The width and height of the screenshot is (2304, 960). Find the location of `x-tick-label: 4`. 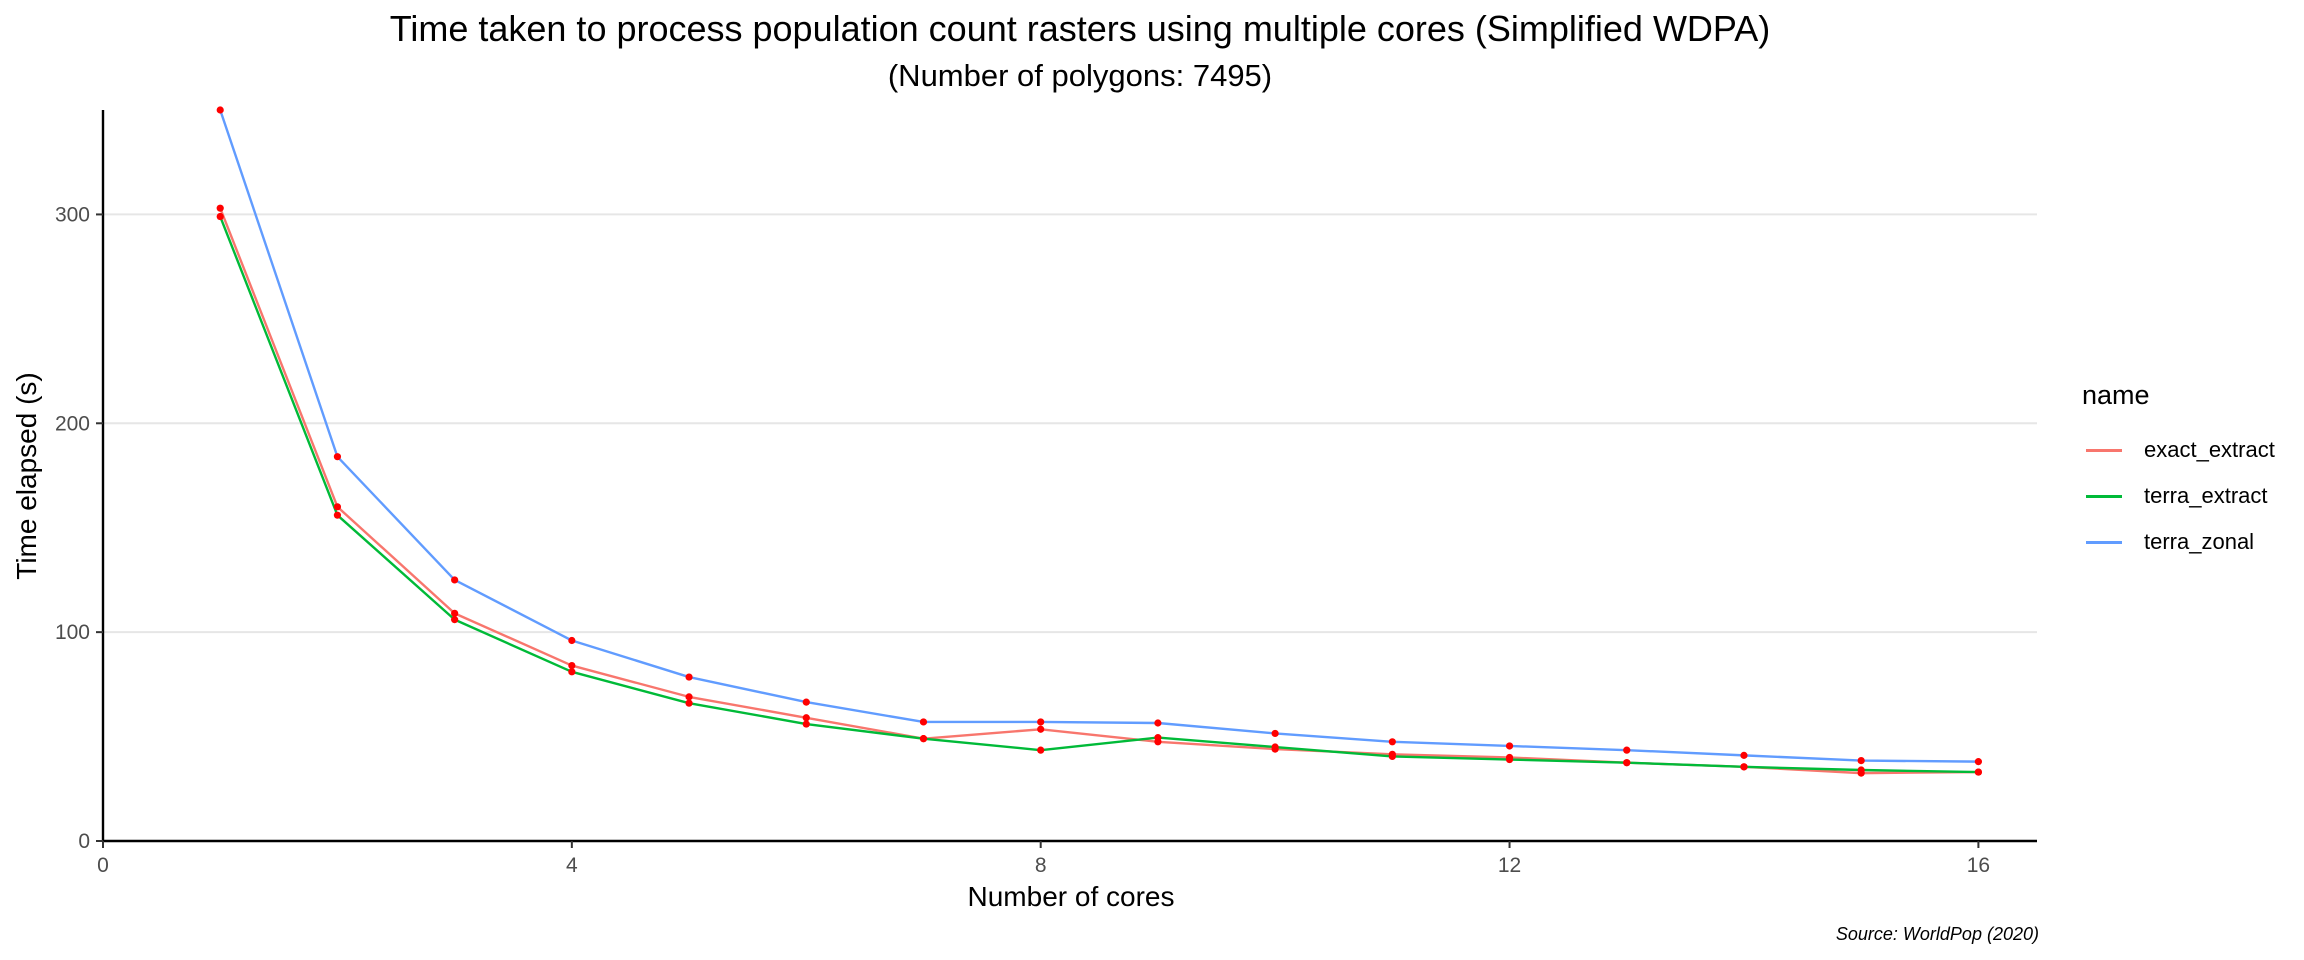

x-tick-label: 4 is located at coordinates (572, 865).